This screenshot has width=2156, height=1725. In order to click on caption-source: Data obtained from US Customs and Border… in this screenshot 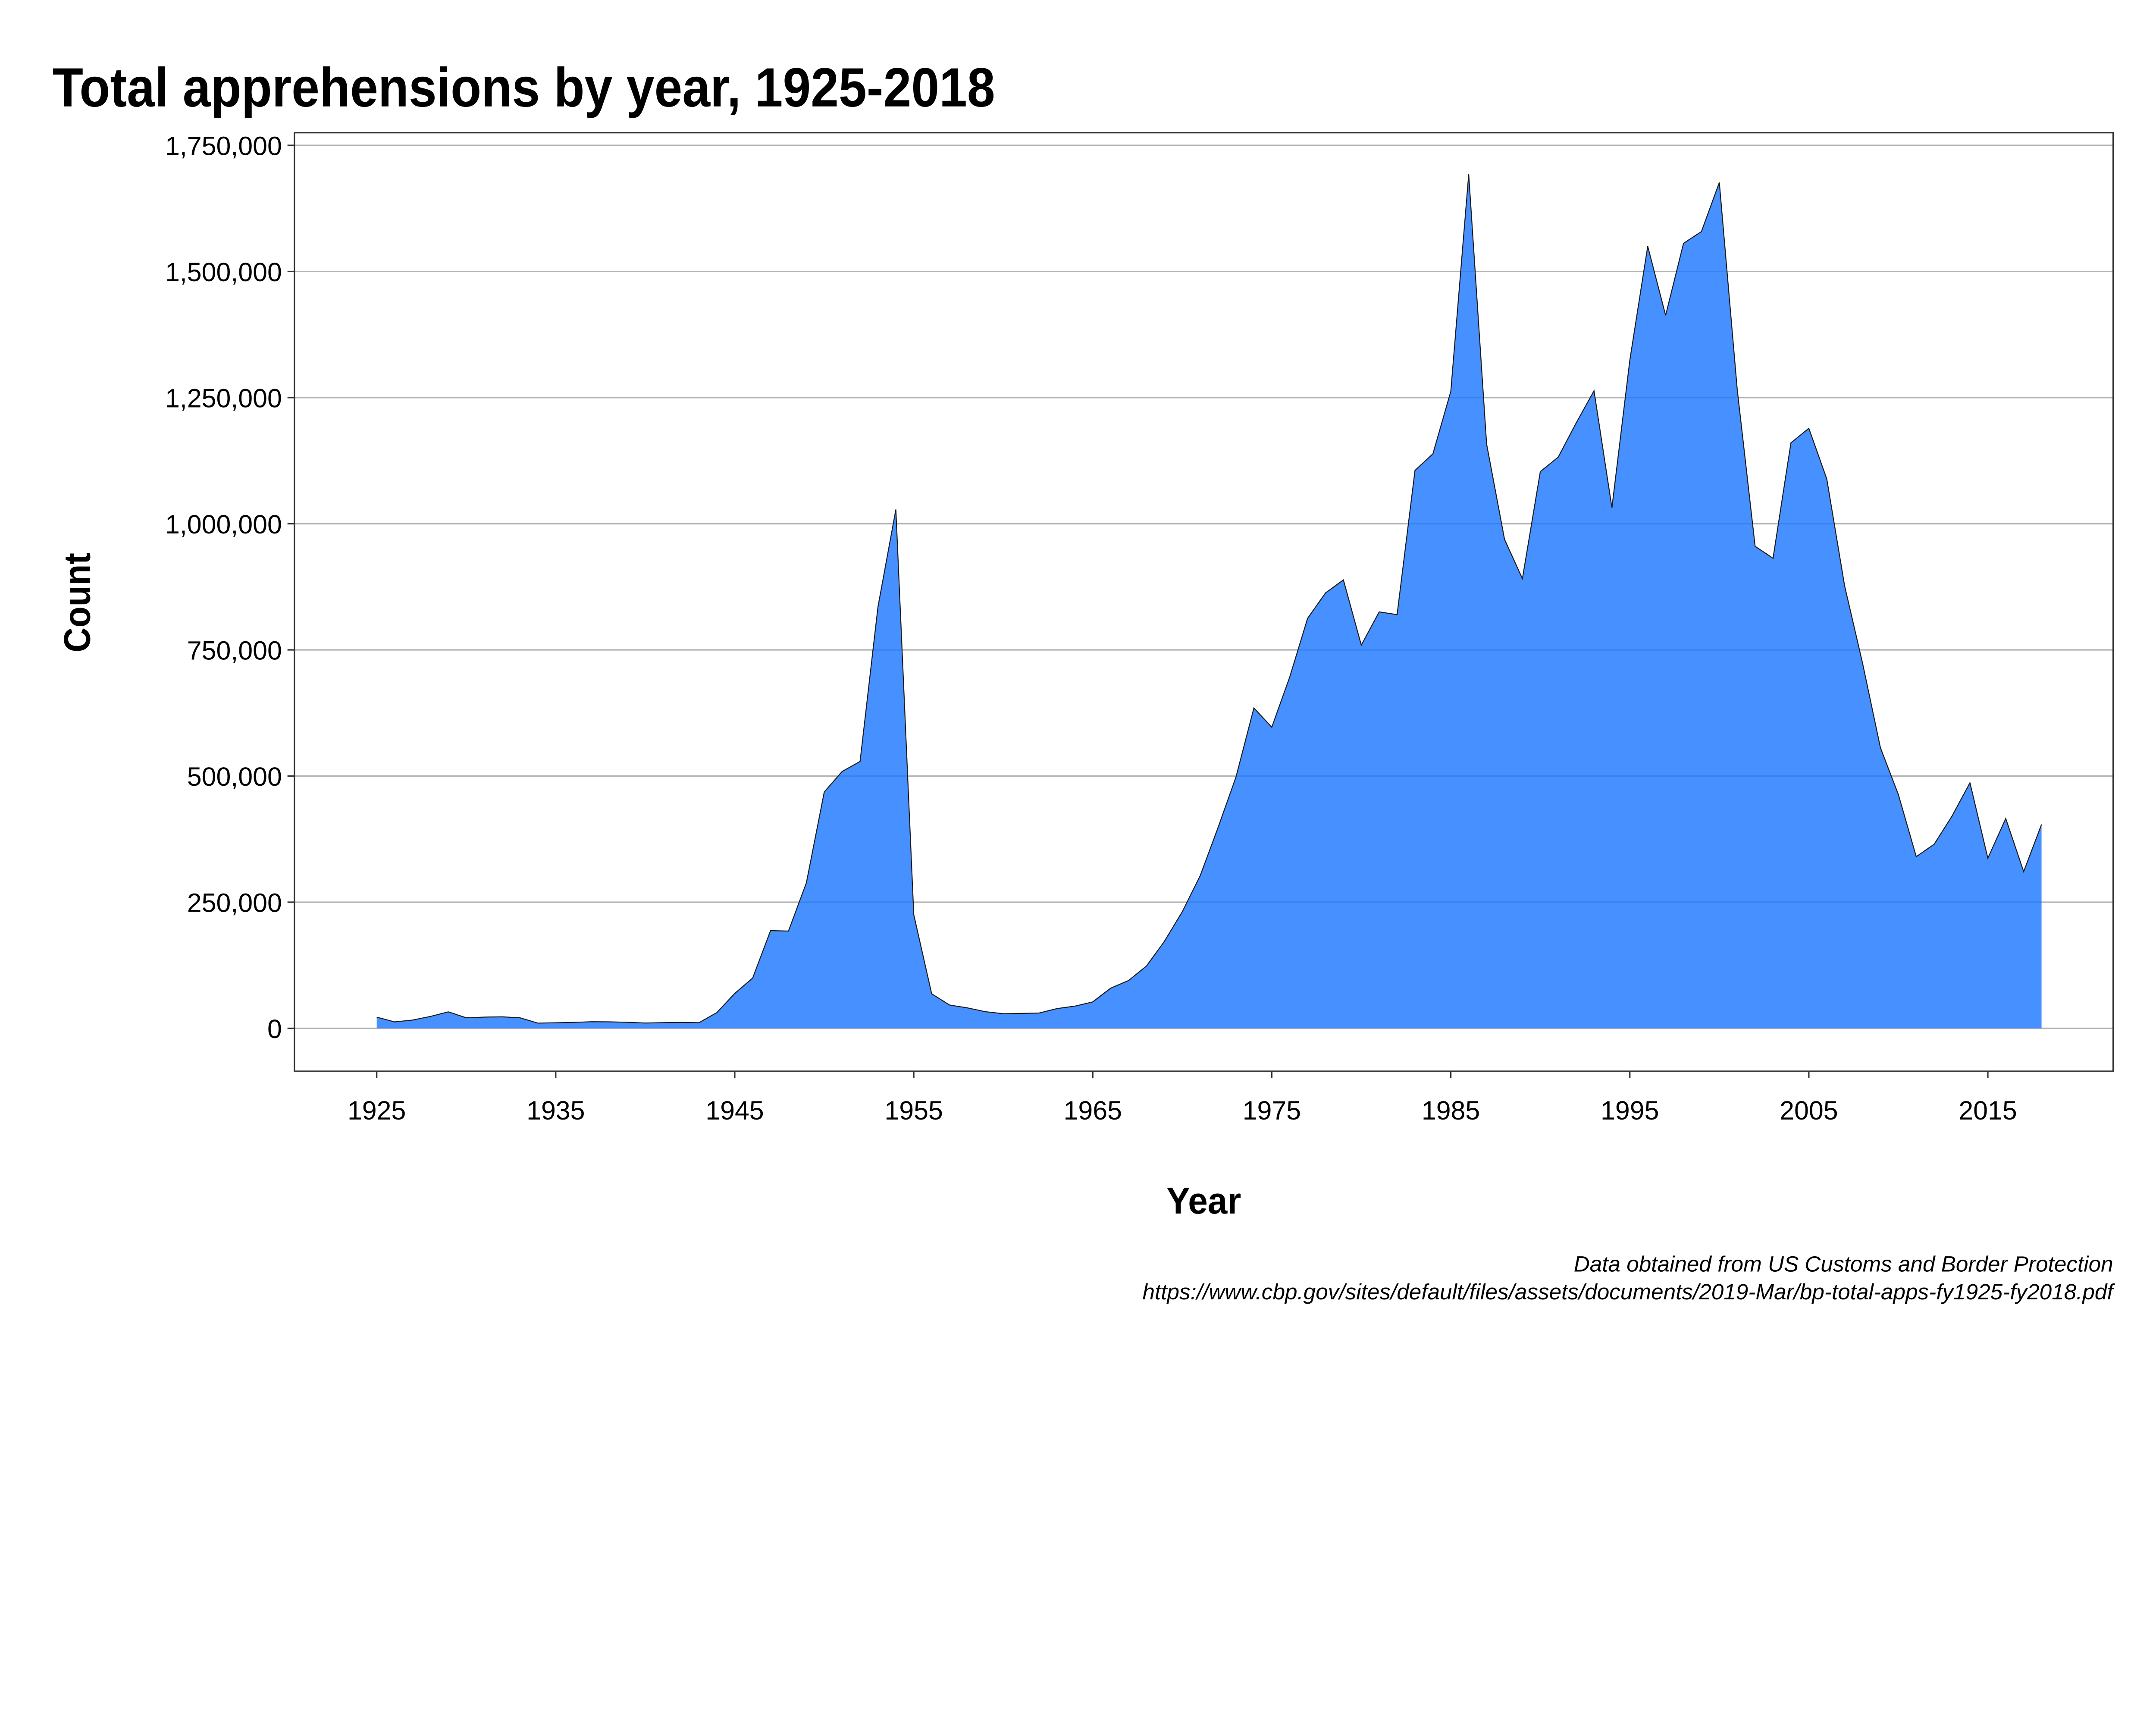, I will do `click(1843, 1264)`.